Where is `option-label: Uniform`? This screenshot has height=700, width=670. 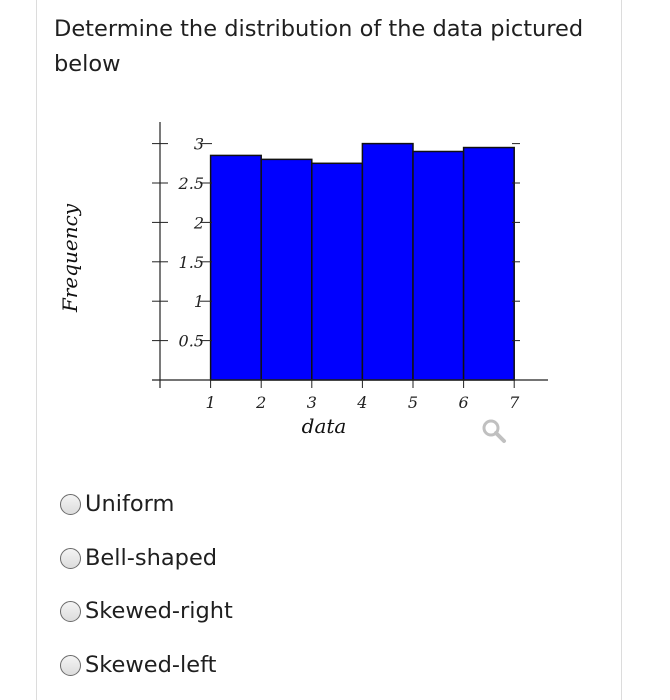 option-label: Uniform is located at coordinates (130, 504).